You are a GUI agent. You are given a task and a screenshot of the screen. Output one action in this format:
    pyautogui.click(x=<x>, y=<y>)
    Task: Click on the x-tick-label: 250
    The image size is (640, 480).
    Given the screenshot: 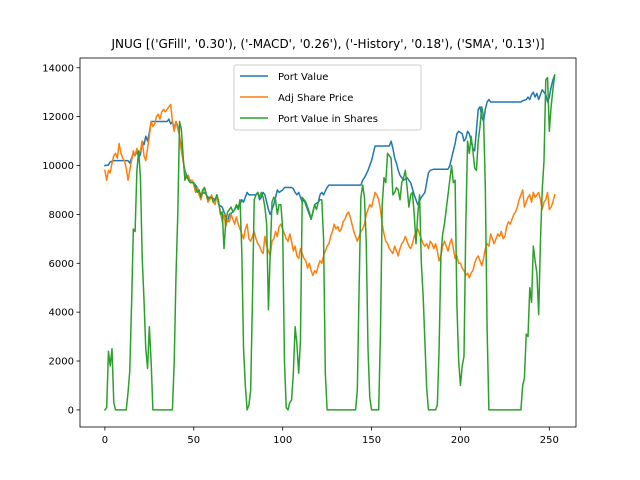 What is the action you would take?
    pyautogui.click(x=549, y=440)
    